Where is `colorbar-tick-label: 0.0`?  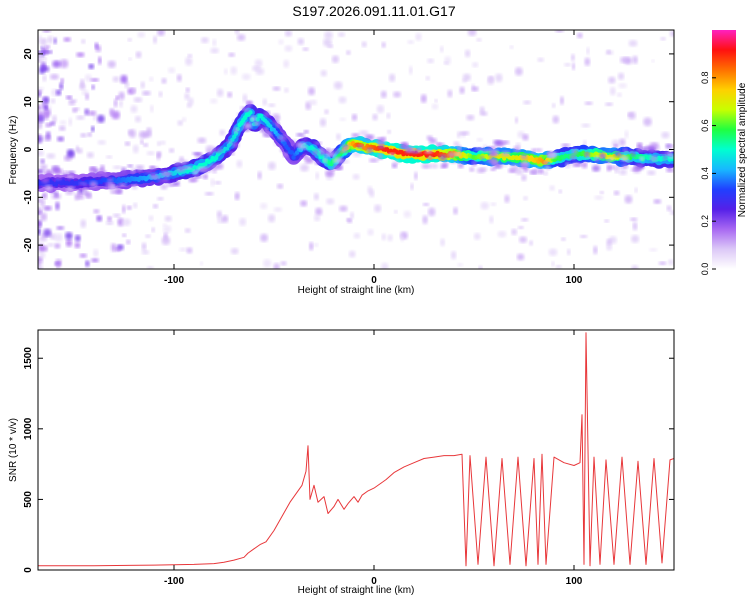
colorbar-tick-label: 0.0 is located at coordinates (705, 269).